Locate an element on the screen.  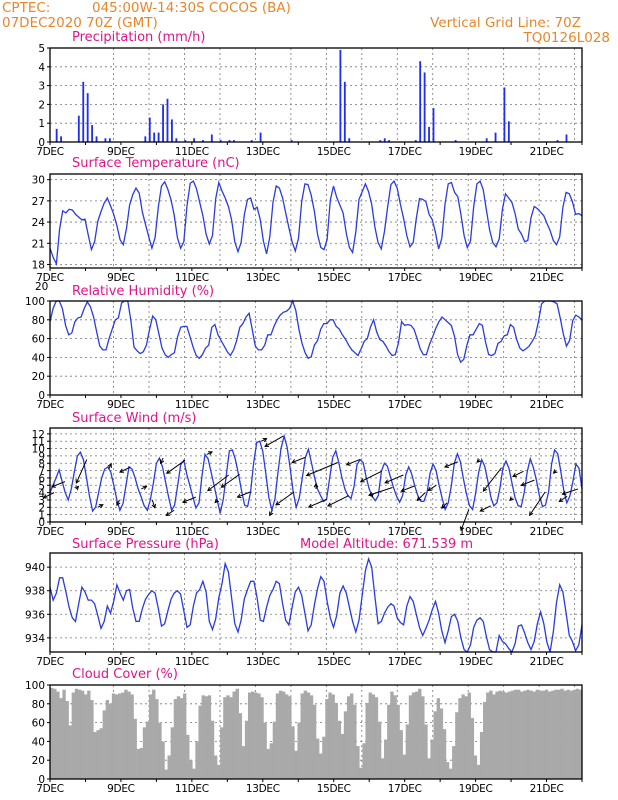
ytick-label: 80 is located at coordinates (38, 705).